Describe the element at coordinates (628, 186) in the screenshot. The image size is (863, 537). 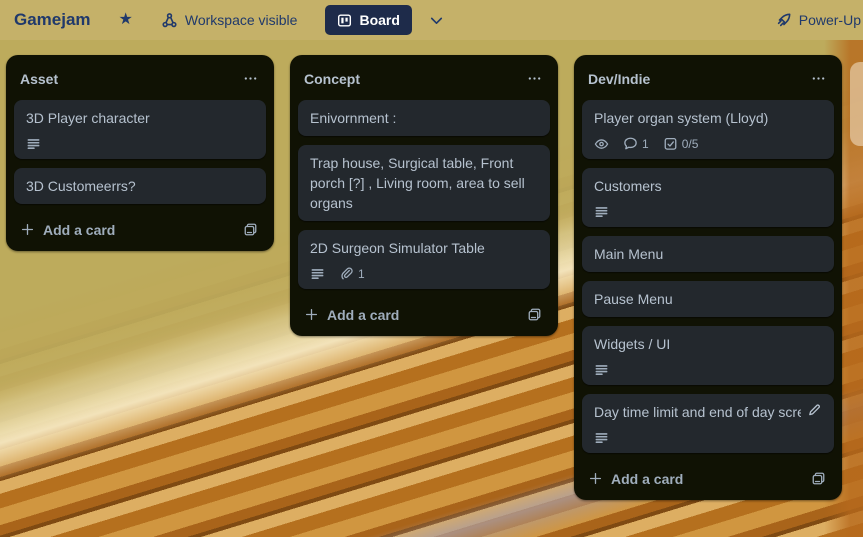
I see `card-title: Customers` at that location.